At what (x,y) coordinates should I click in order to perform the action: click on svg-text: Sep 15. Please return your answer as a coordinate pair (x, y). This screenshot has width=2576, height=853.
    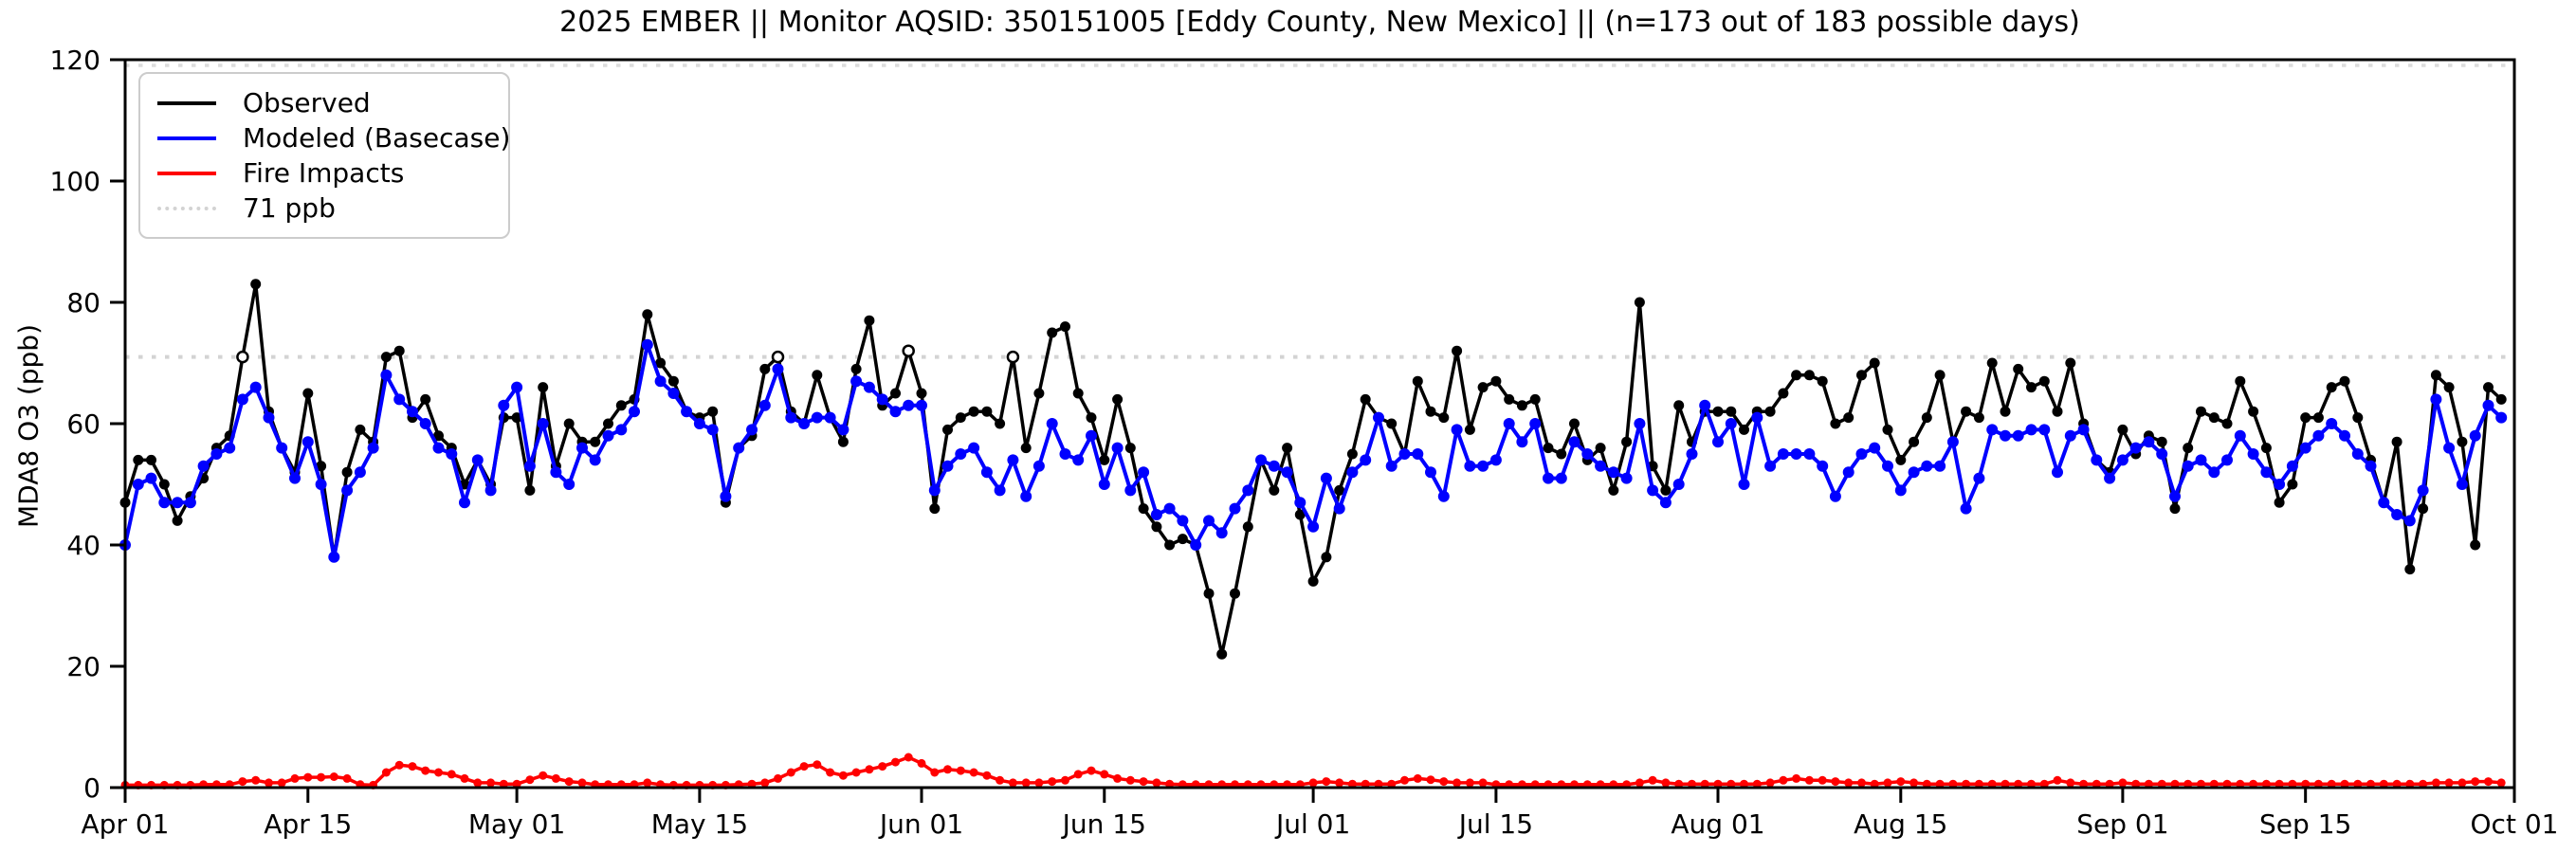
    Looking at the image, I should click on (2305, 824).